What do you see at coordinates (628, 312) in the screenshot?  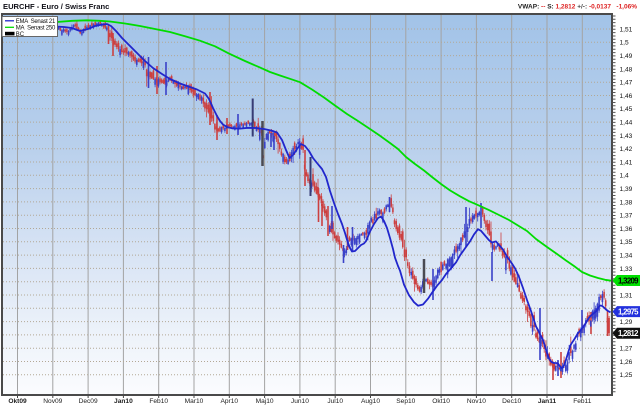 I see `svg-text: 1,2975` at bounding box center [628, 312].